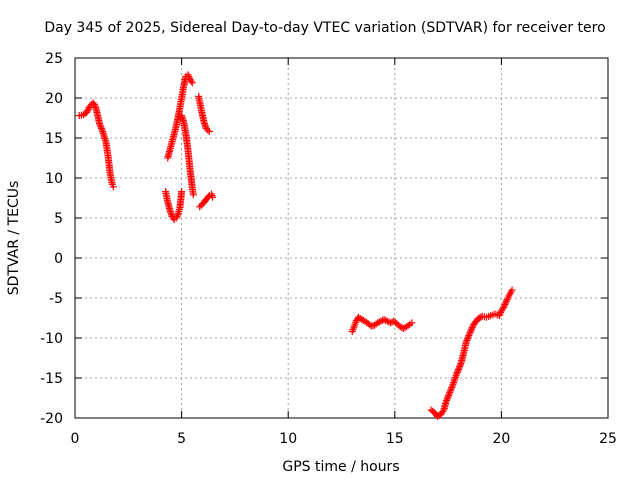  Describe the element at coordinates (54, 59) in the screenshot. I see `y-tick-label: 25` at that location.